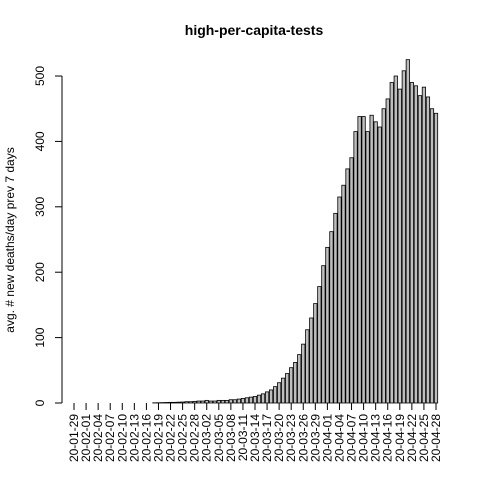 The image size is (480, 480). I want to click on x-tick-label: 20-02-19, so click(158, 438).